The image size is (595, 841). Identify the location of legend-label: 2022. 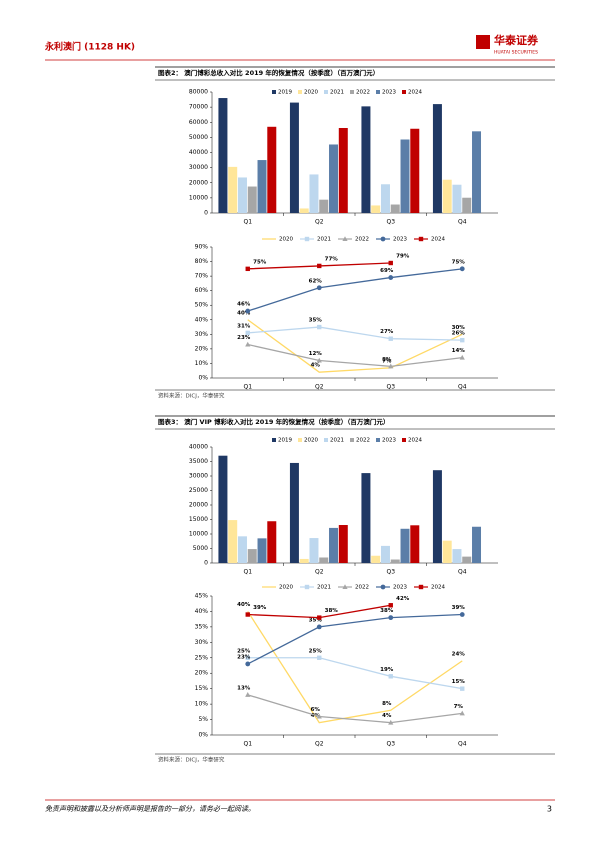
(362, 588).